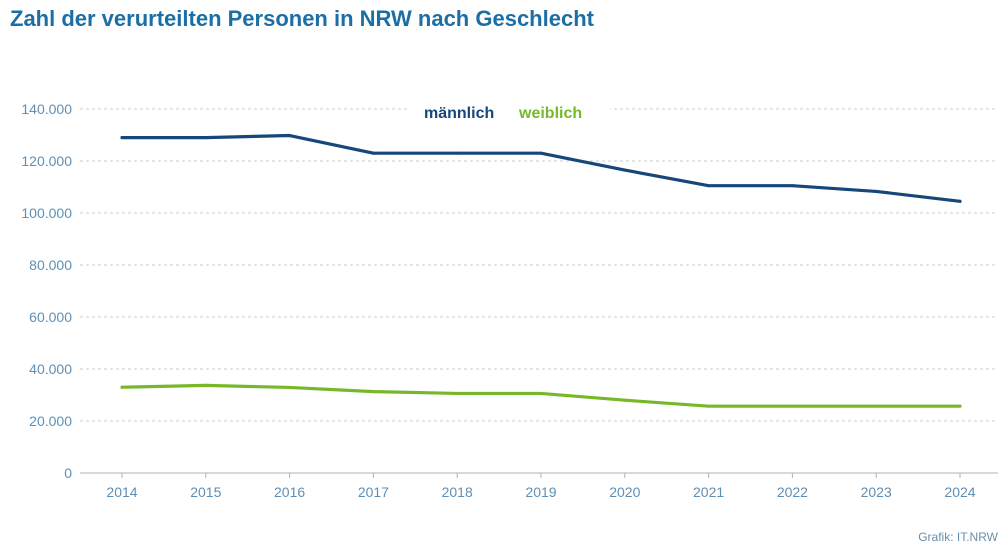  Describe the element at coordinates (289, 492) in the screenshot. I see `x-tick-label: 2016` at that location.